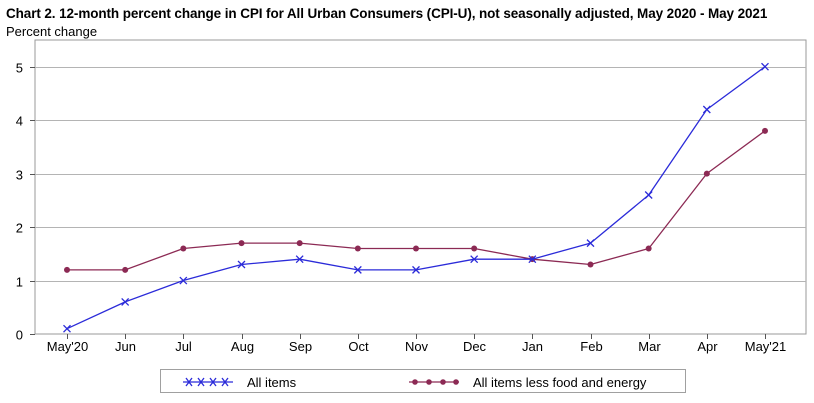 The height and width of the screenshot is (403, 814). Describe the element at coordinates (532, 346) in the screenshot. I see `x-tick-label: Jan` at that location.